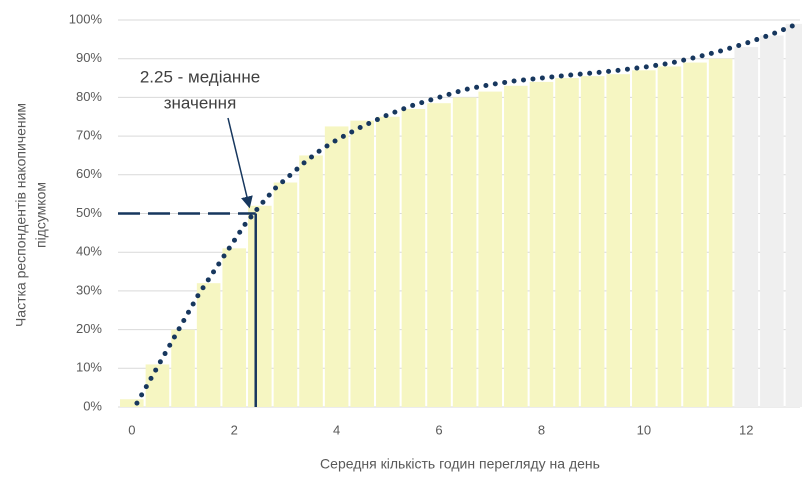  I want to click on y-tick-label: 100%, so click(86, 18).